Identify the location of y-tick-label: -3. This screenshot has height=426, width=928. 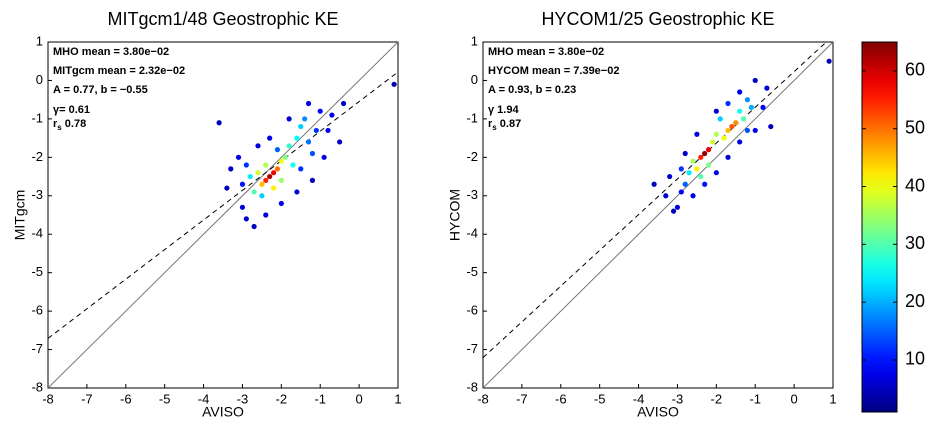
(472, 194).